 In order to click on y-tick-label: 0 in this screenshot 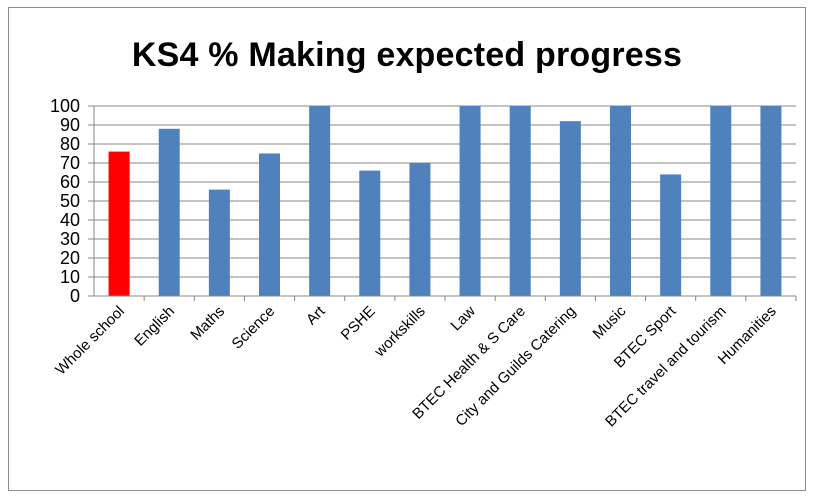, I will do `click(75, 296)`.